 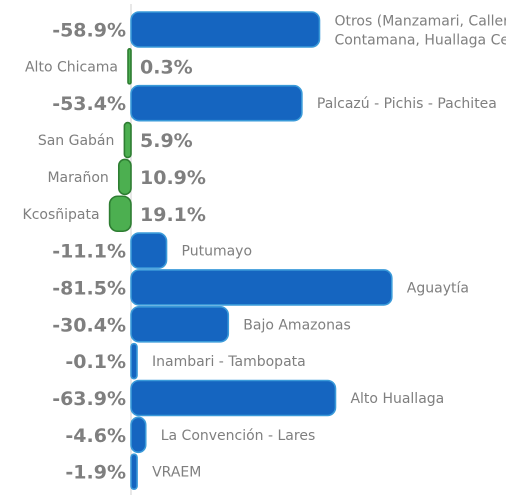 I want to click on value-label-6: -11.1%, so click(x=89, y=252).